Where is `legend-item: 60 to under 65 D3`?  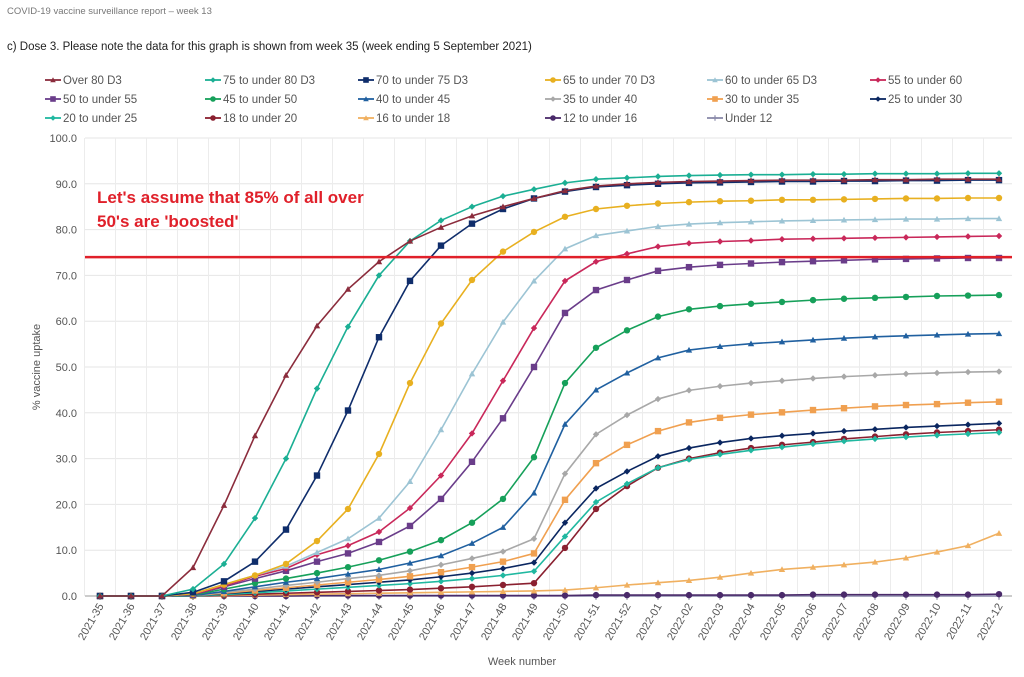
legend-item: 60 to under 65 D3 is located at coordinates (762, 81).